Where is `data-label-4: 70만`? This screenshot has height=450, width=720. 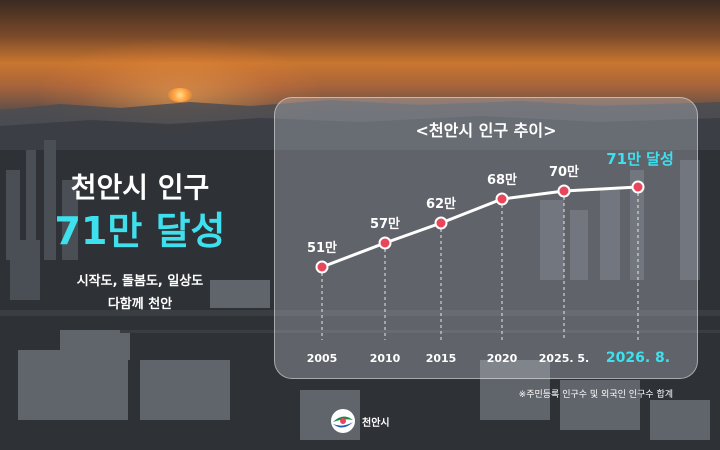
data-label-4: 70만 is located at coordinates (564, 172).